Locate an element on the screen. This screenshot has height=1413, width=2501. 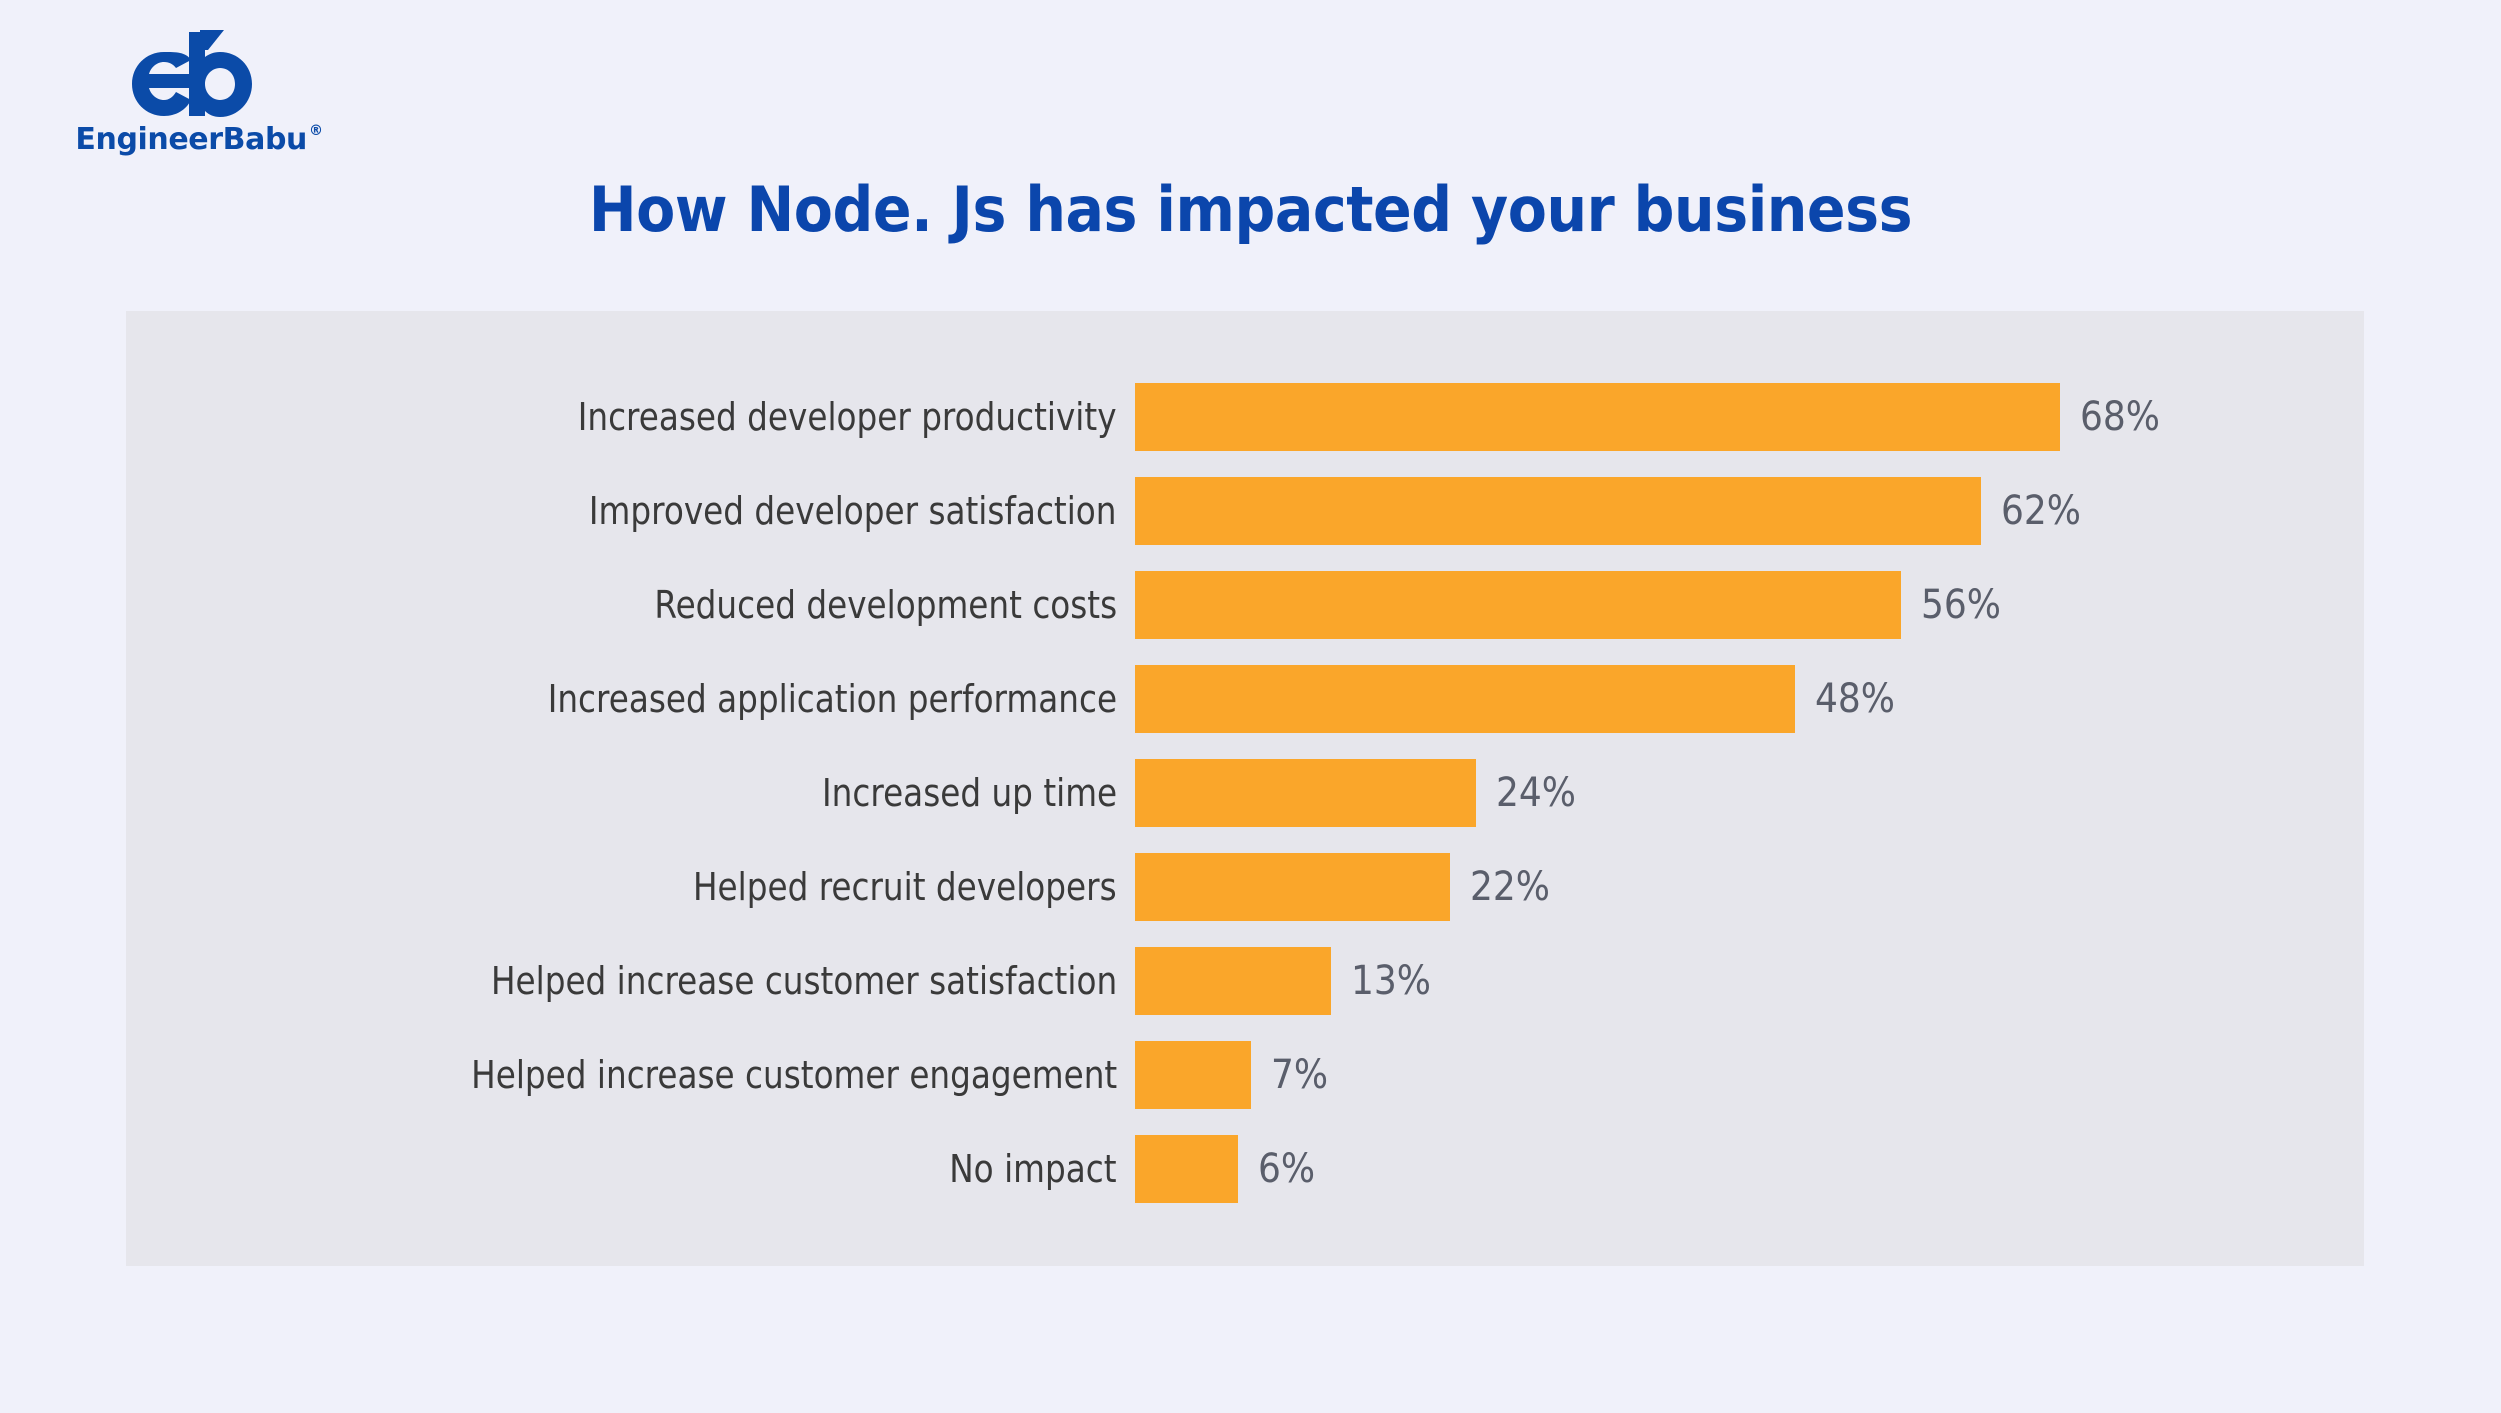
bar-category-label: Helped increase customer engagement is located at coordinates (793, 1075).